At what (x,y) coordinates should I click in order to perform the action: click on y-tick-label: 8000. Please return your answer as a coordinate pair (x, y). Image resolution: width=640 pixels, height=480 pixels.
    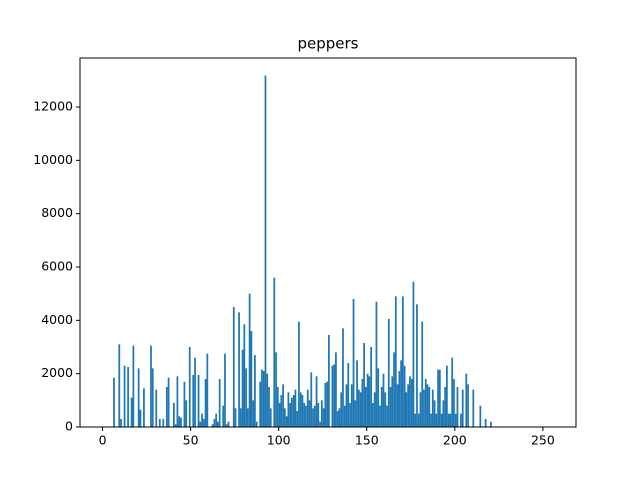
    Looking at the image, I should click on (57, 212).